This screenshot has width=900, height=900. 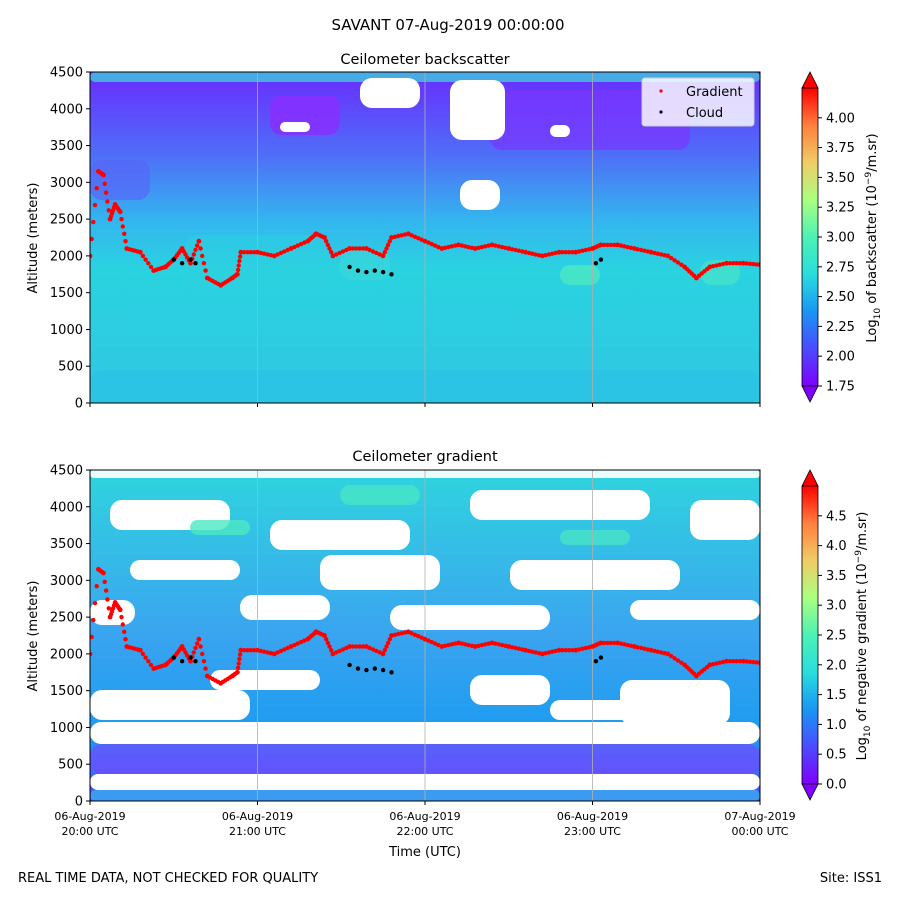 I want to click on page-title: SAVANT 07-Aug-2019 00:00:00, so click(x=448, y=25).